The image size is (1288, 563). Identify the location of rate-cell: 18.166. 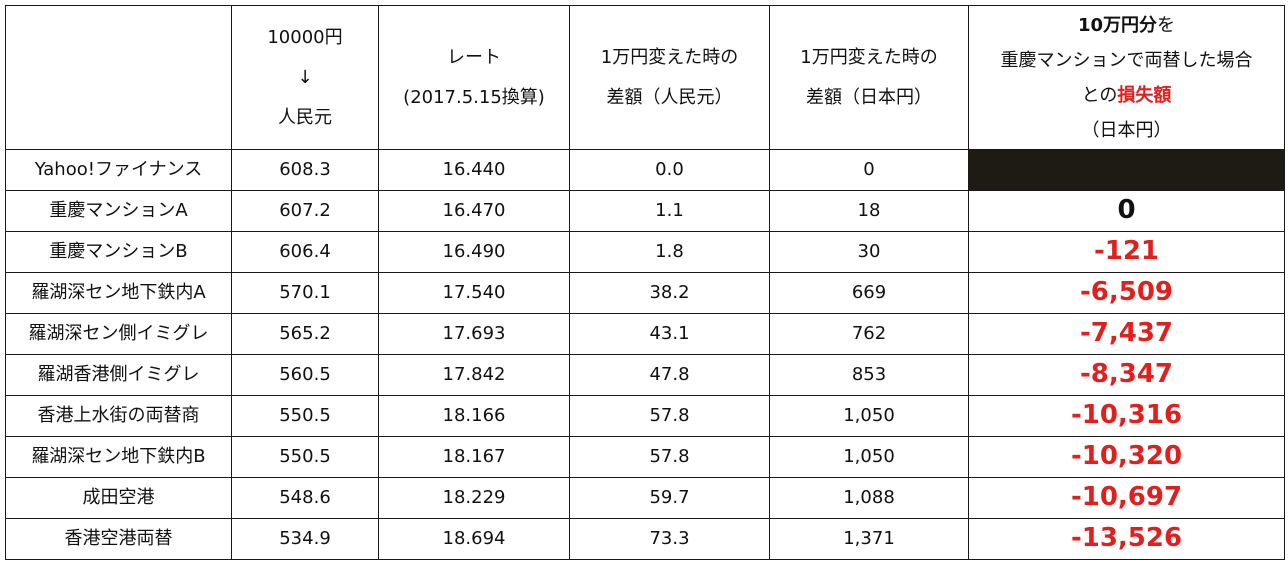
(474, 416).